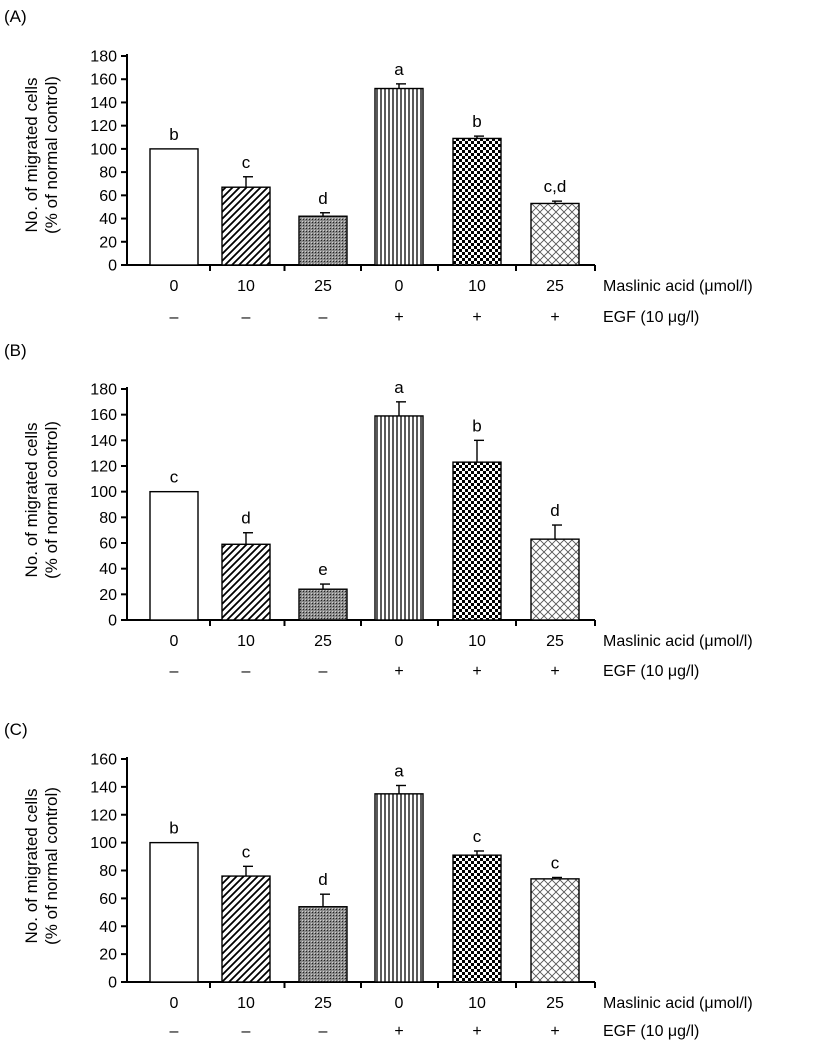  I want to click on y-tick-label: 0, so click(112, 266).